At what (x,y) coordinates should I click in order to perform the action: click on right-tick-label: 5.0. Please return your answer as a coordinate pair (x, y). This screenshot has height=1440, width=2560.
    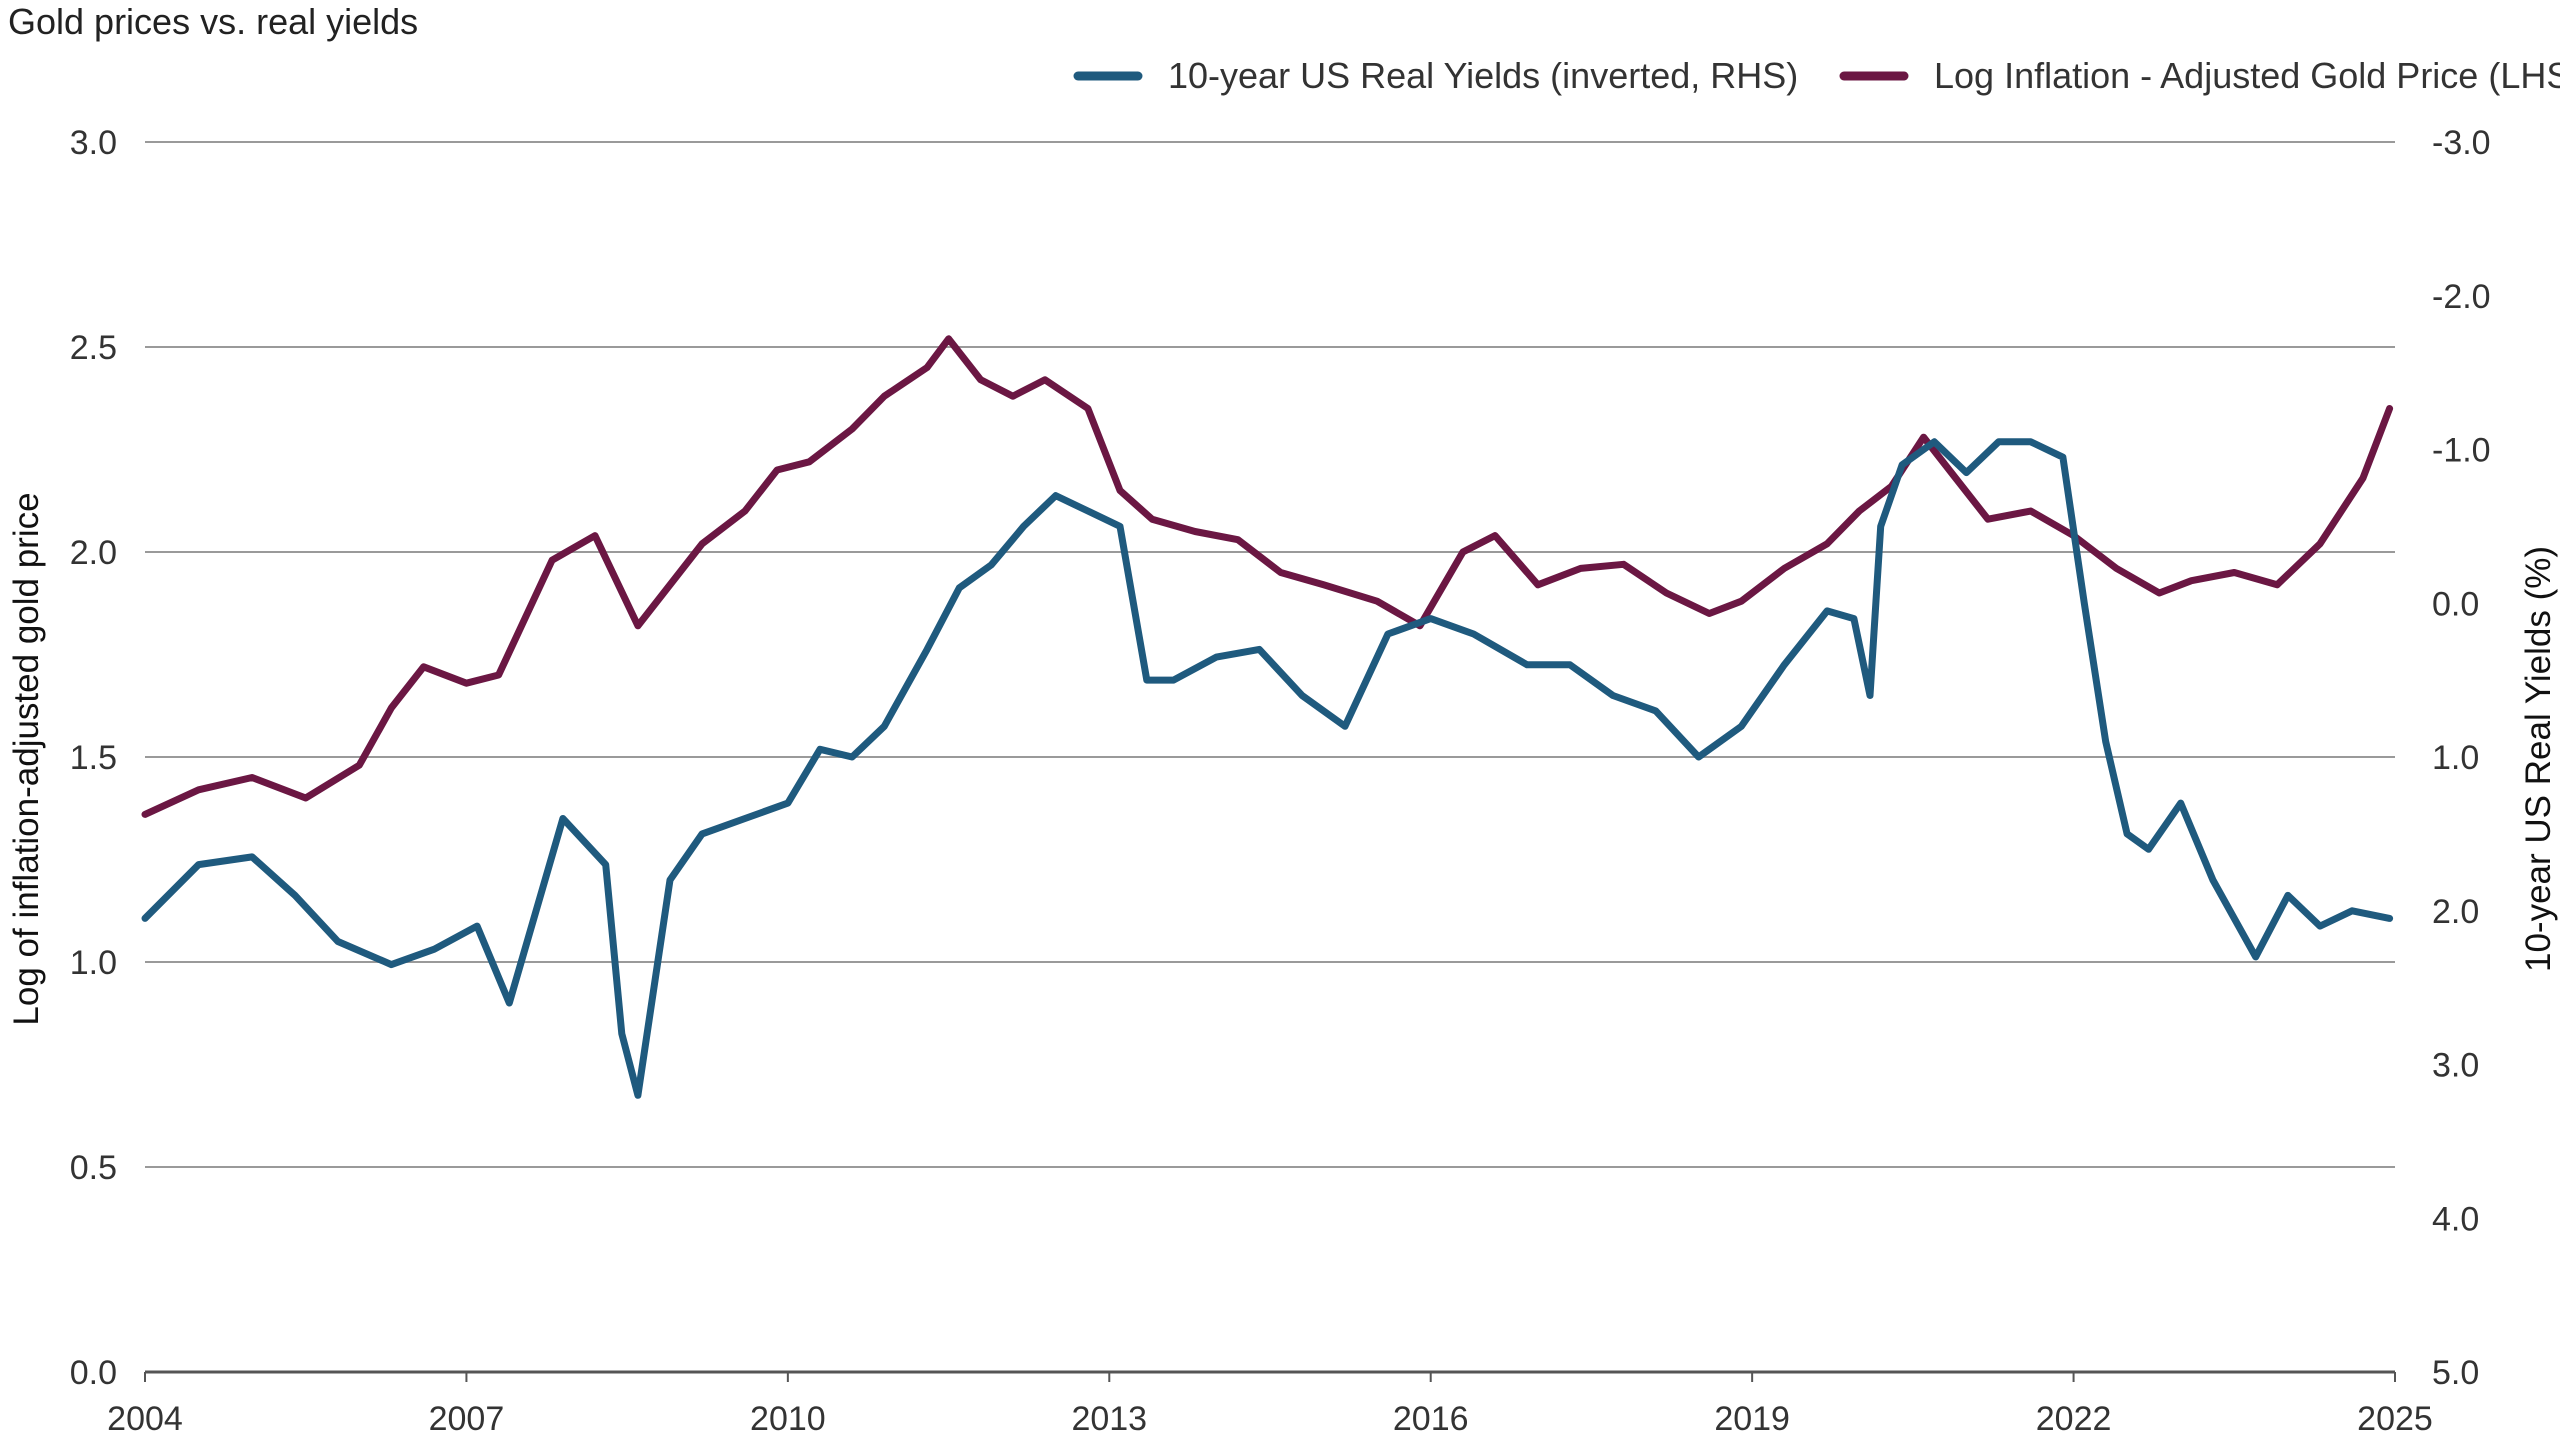
    Looking at the image, I should click on (2455, 1373).